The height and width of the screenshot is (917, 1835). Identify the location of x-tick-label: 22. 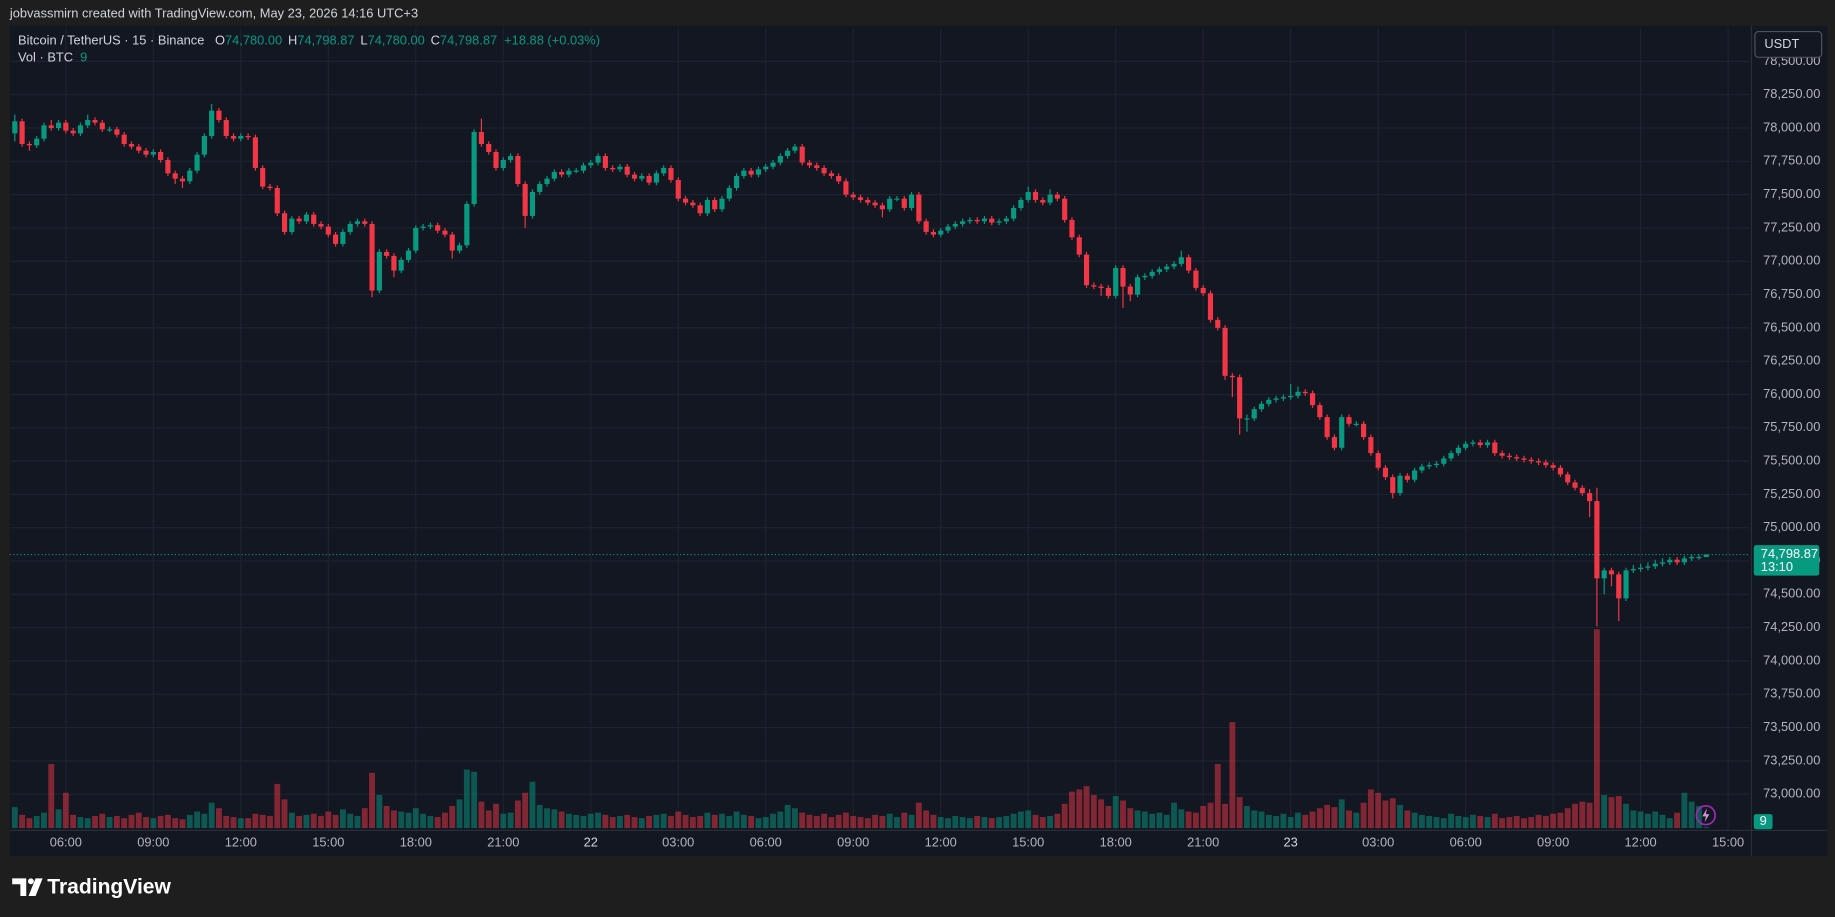
(591, 842).